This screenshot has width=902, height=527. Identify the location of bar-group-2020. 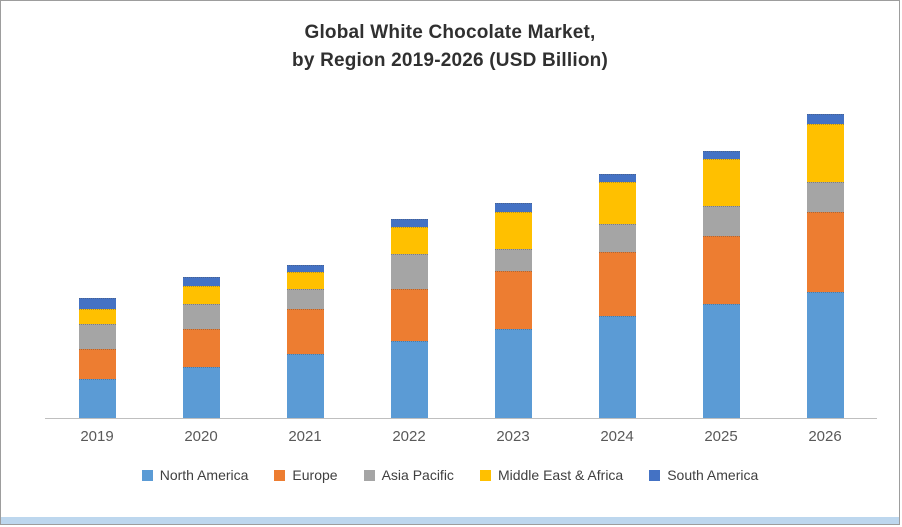
(201, 253).